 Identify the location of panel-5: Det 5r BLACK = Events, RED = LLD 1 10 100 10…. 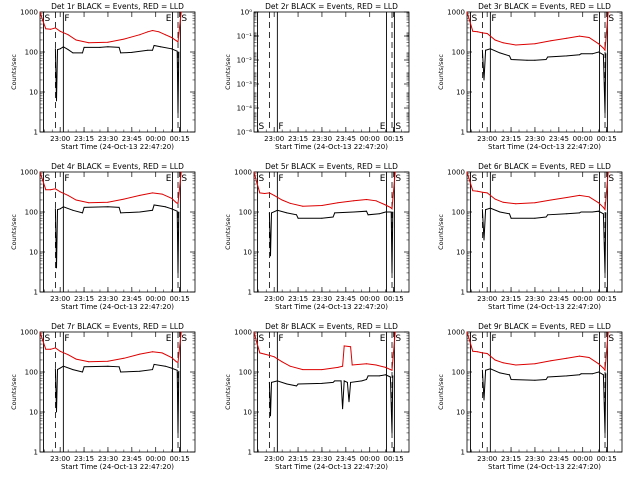
(317, 236).